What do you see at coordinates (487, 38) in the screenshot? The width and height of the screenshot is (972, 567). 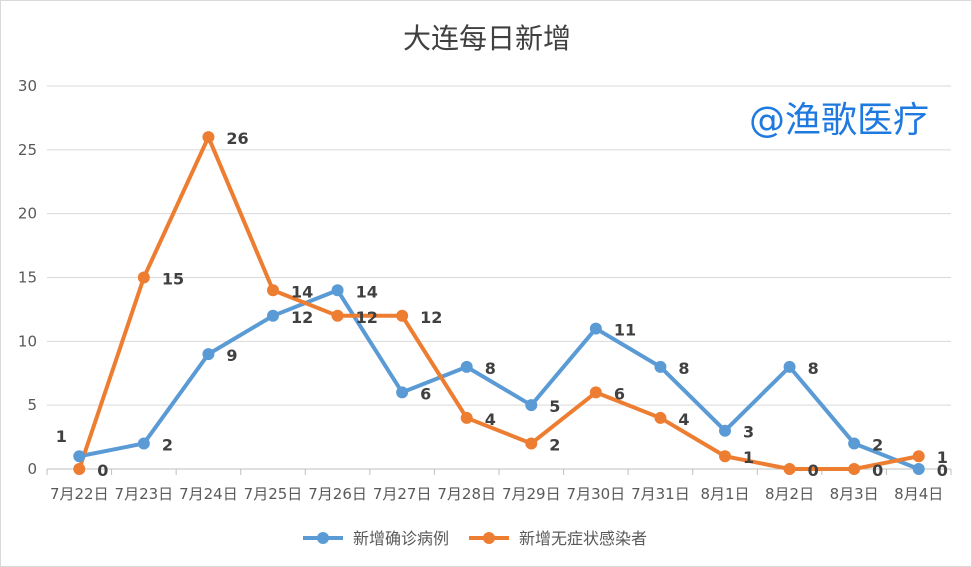 I see `chart-title: 大连每日新增` at bounding box center [487, 38].